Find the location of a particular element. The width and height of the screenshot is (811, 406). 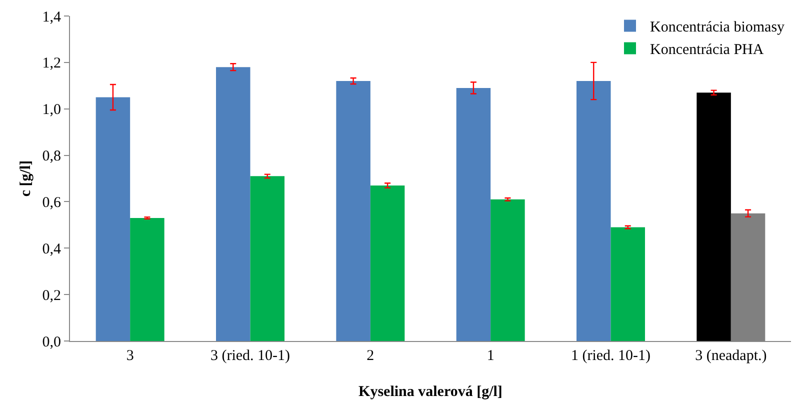

x-tick-label: 2 is located at coordinates (370, 356).